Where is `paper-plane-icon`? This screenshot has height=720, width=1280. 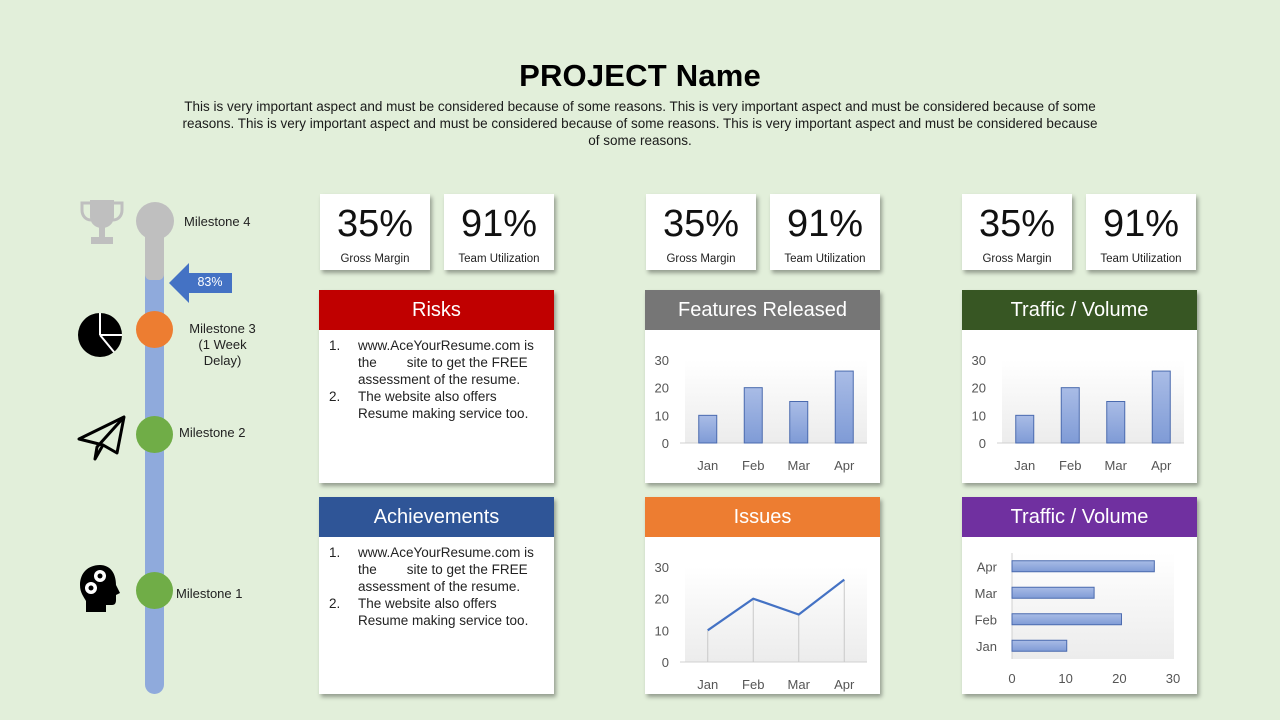
paper-plane-icon is located at coordinates (101, 438).